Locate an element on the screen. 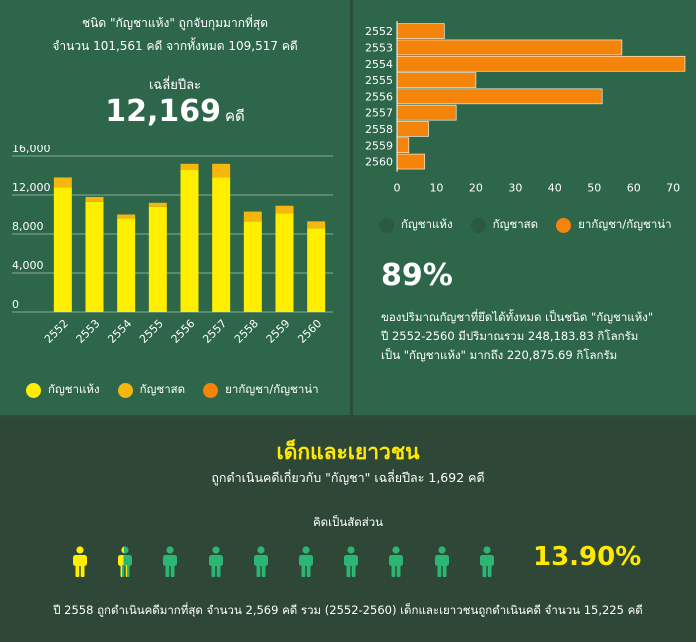 This screenshot has width=696, height=642. left-legend: กัญชาแห้ง กัญชาสด ยากัญชา/กัญชาน่า is located at coordinates (181, 390).